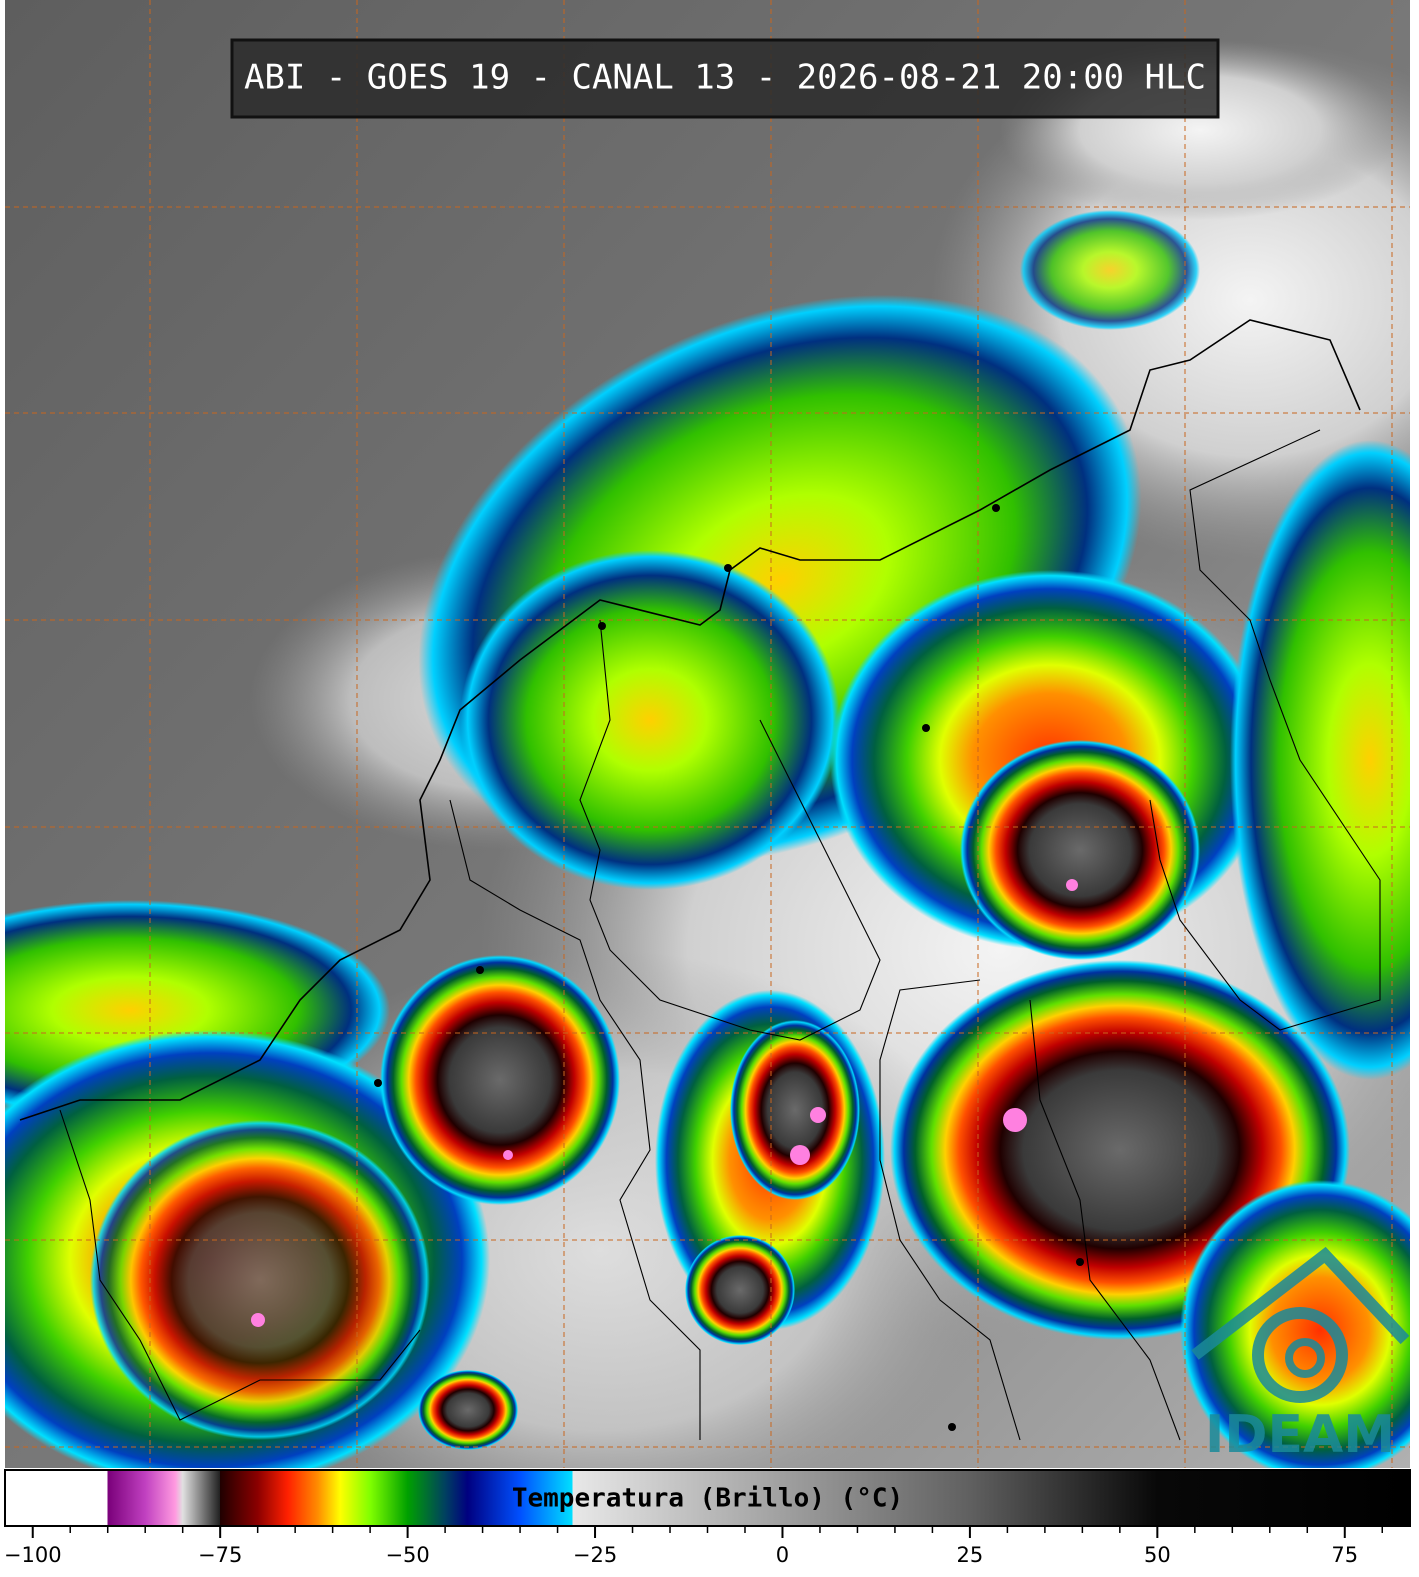 The image size is (1419, 1577). I want to click on tick-label: 50, so click(1157, 1555).